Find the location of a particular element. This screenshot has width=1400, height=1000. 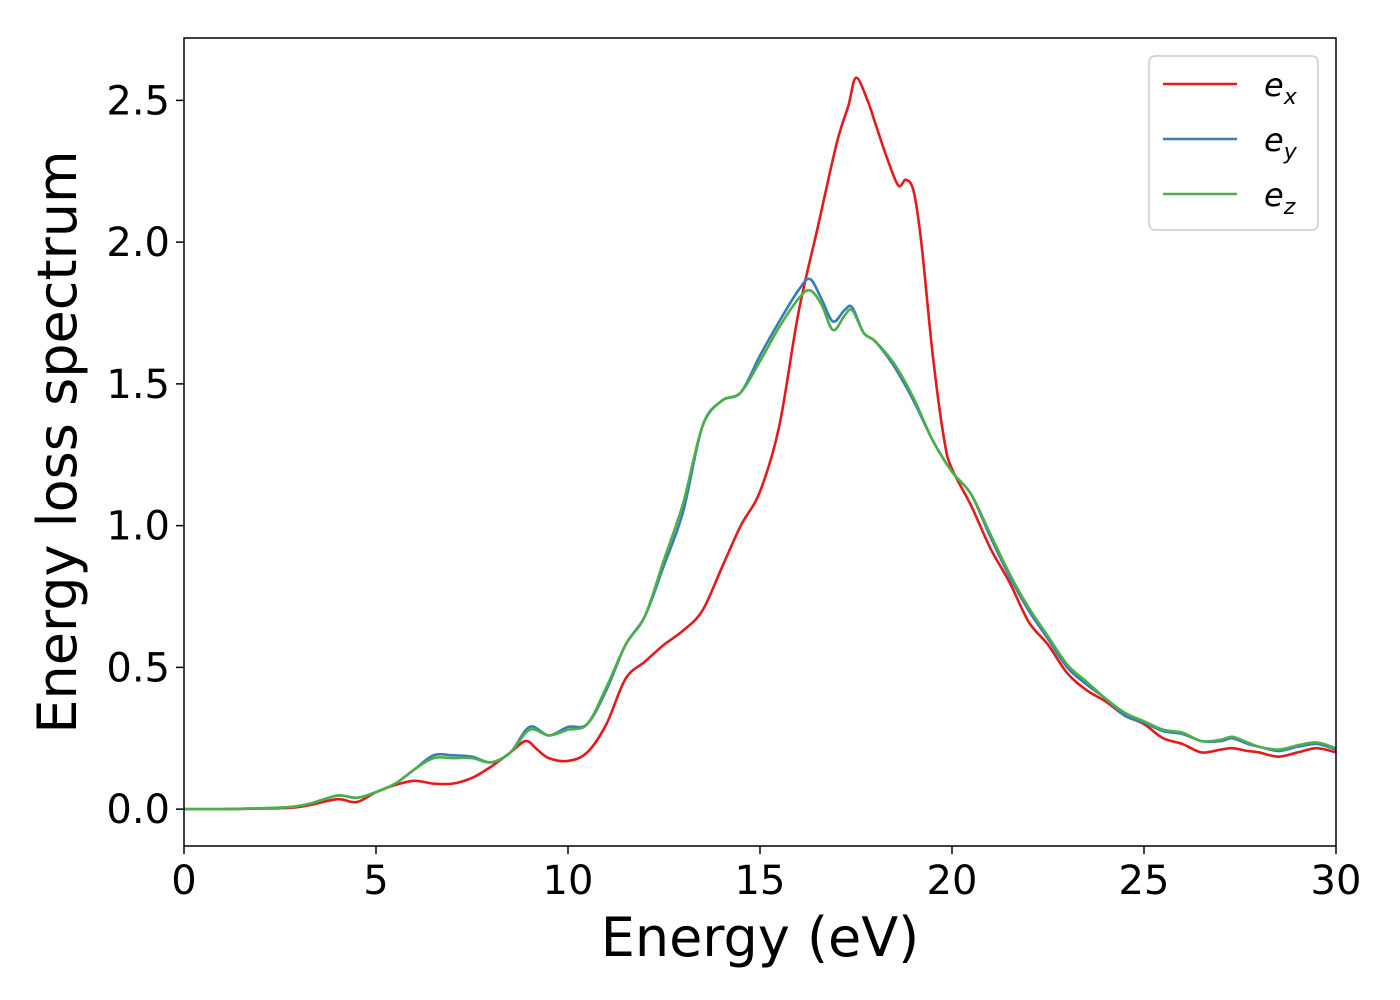

y-tick-label: 2.0 is located at coordinates (138, 243).